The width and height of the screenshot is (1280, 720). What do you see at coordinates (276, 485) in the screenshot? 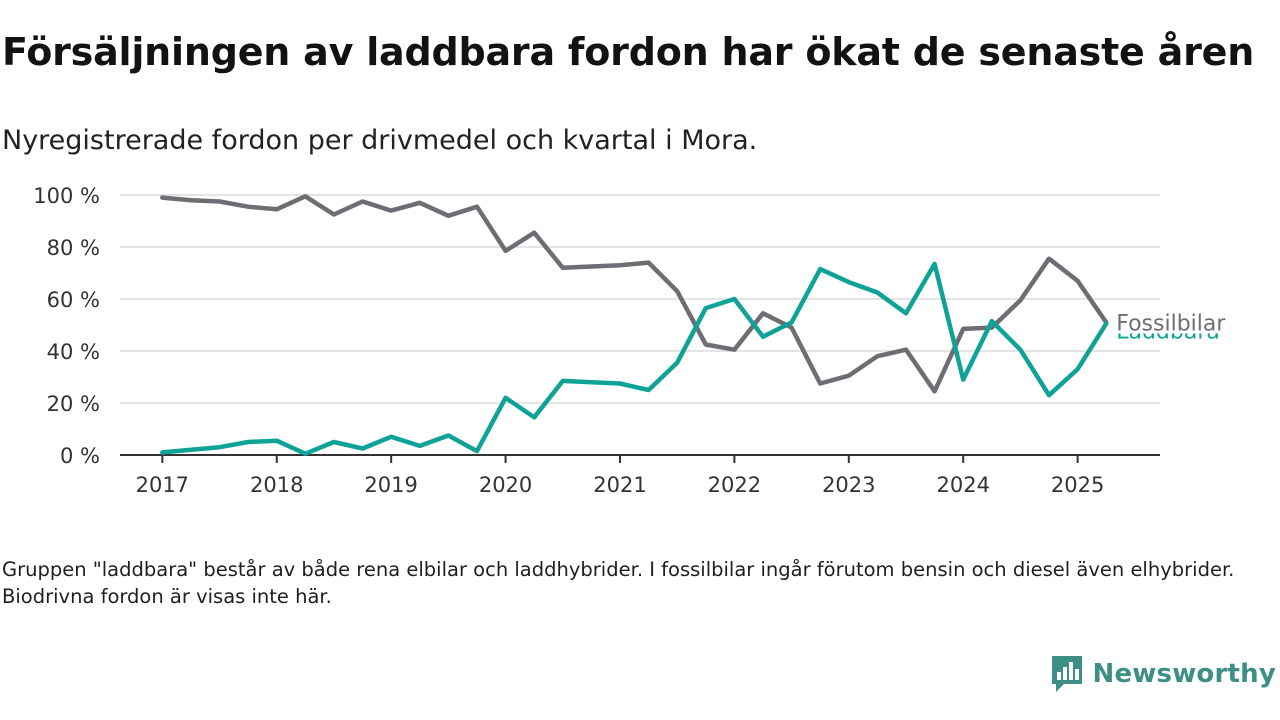
I see `x-tick-label: 2018` at bounding box center [276, 485].